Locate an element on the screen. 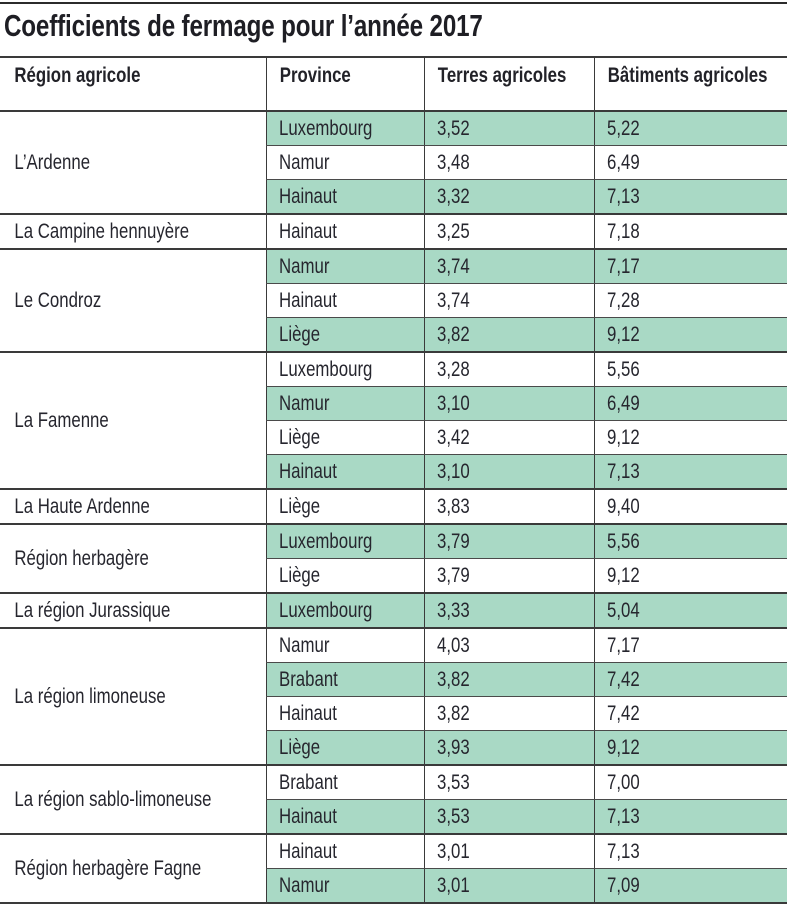 This screenshot has width=800, height=921. terres-cell: 3,79 is located at coordinates (508, 541).